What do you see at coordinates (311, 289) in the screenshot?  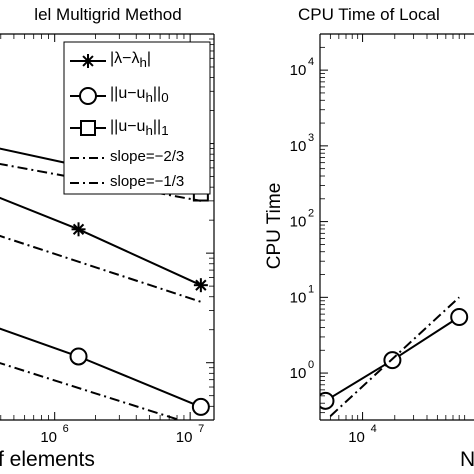 I see `right-ytick-exp-1: 1` at bounding box center [311, 289].